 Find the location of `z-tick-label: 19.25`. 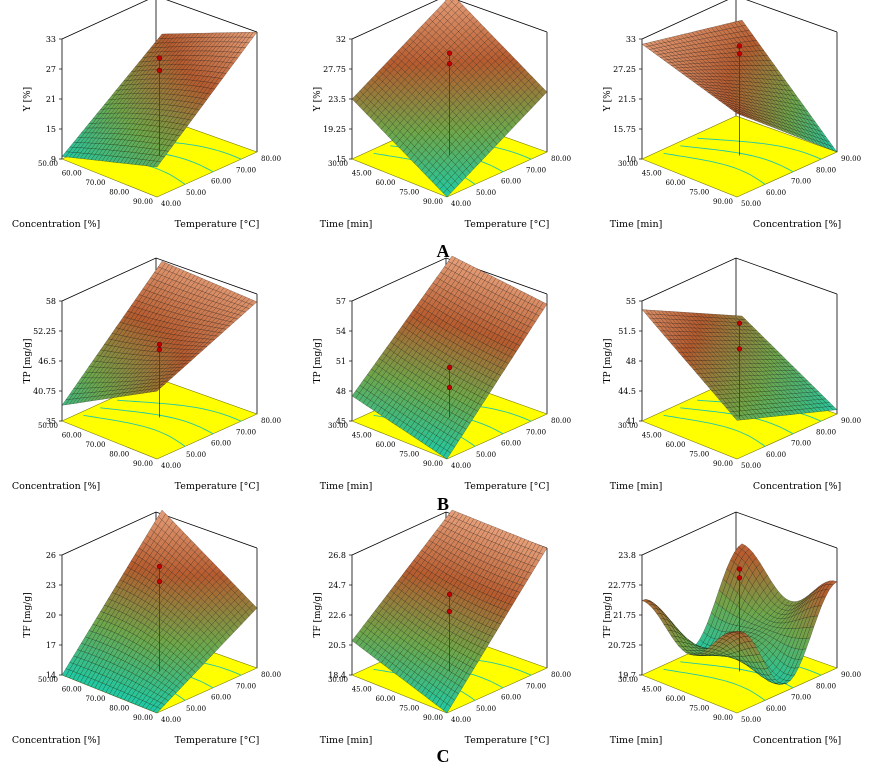

z-tick-label: 19.25 is located at coordinates (334, 129).